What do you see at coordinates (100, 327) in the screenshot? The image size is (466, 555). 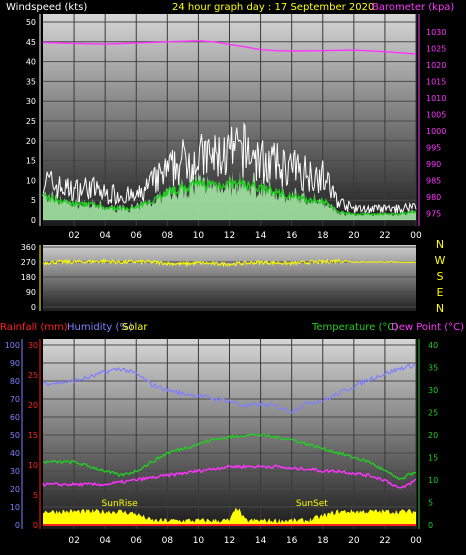 I see `humidity-label: Humidity (%)` at bounding box center [100, 327].